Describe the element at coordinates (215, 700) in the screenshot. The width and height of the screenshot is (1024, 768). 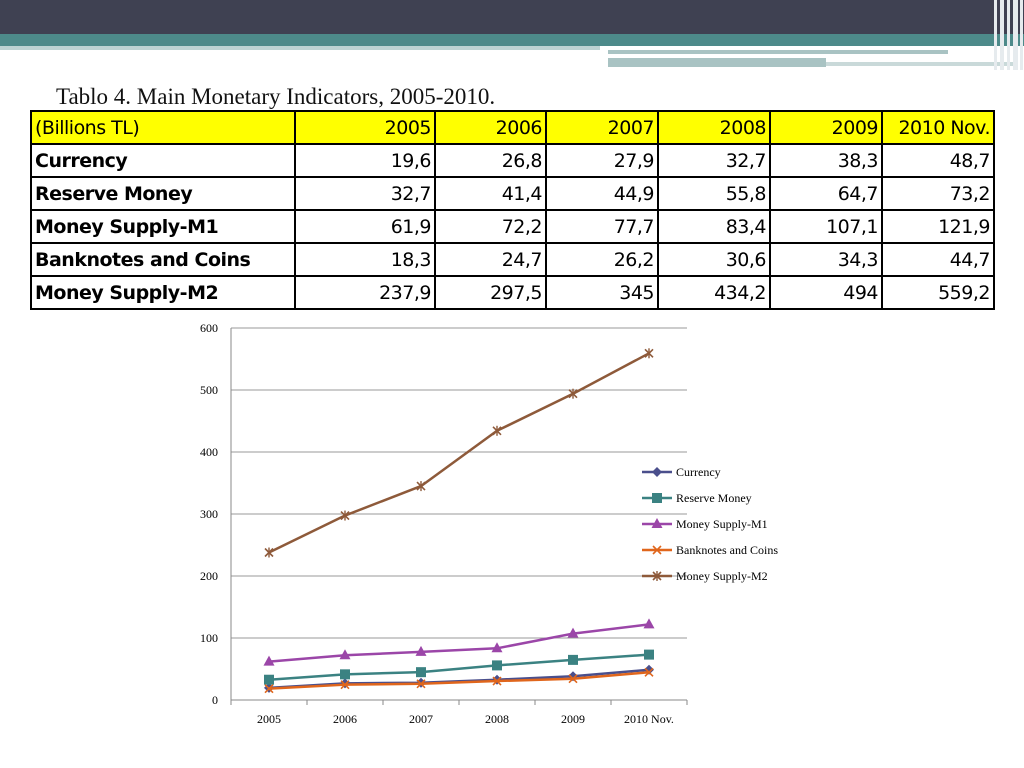
I see `y-tick-label: 0` at that location.